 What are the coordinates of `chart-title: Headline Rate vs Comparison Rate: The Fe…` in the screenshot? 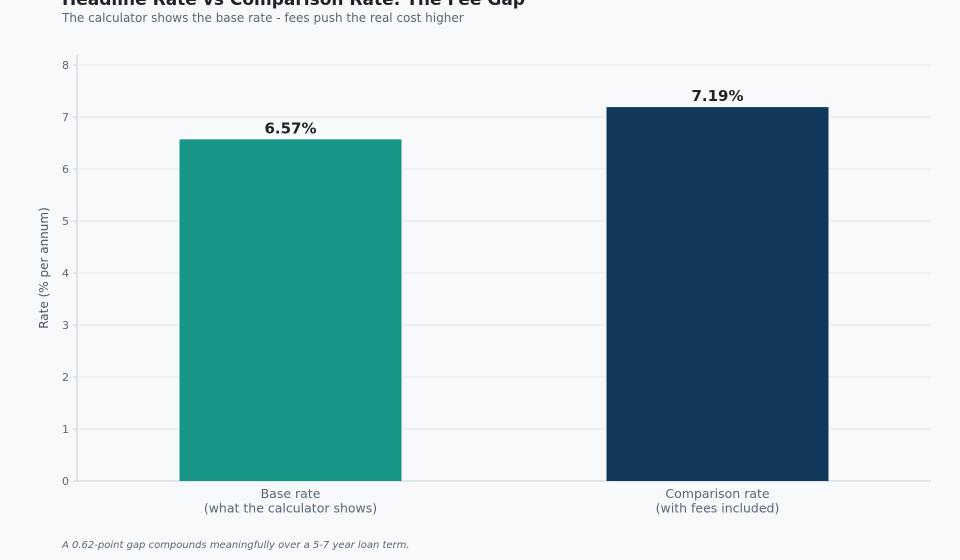 It's located at (293, 5).